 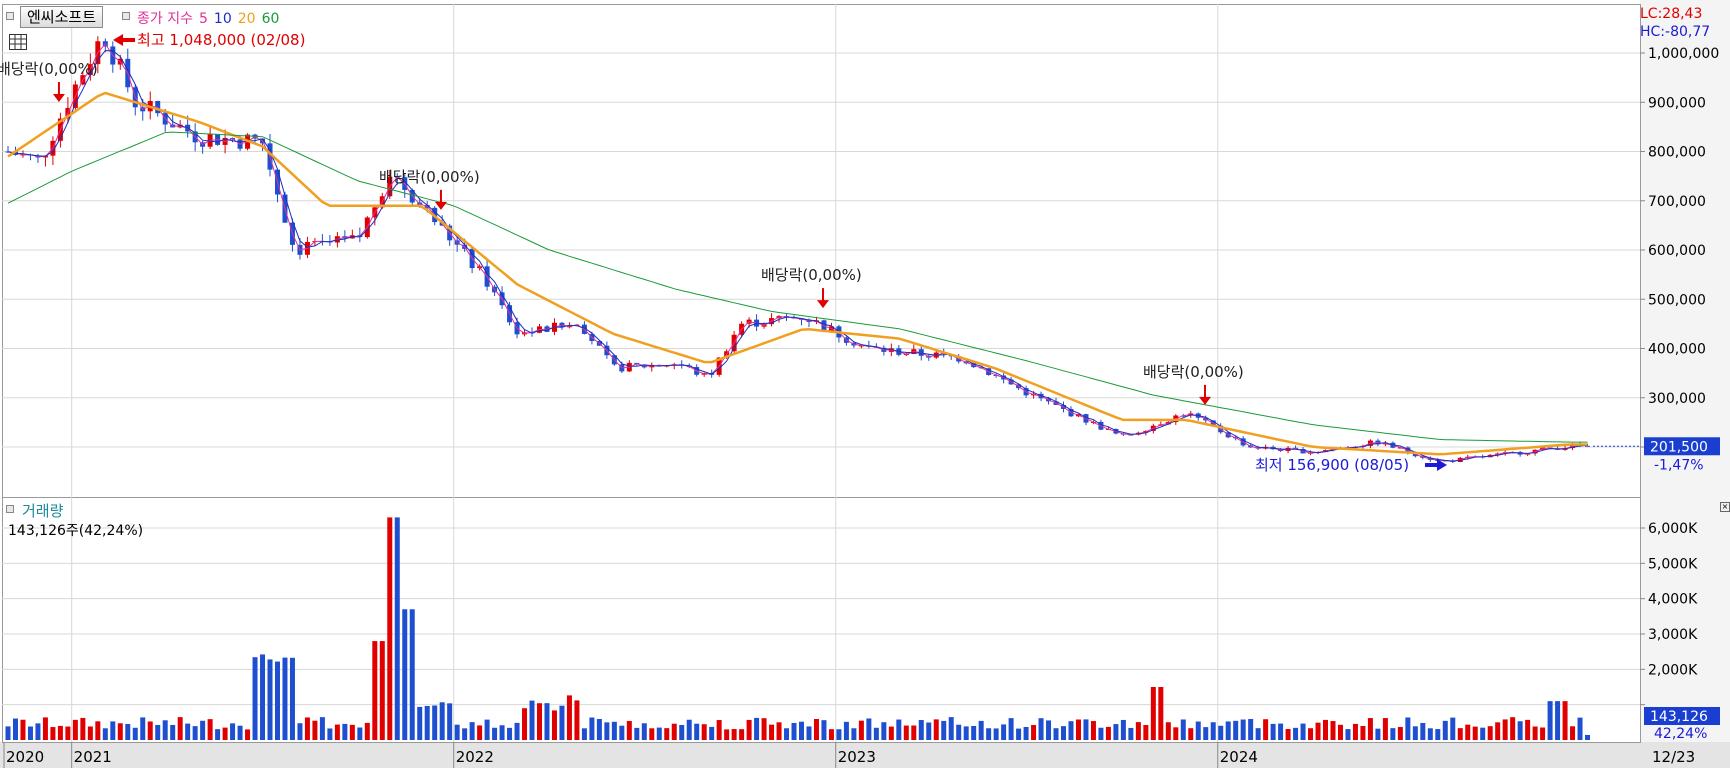 I want to click on high-annotation: 최고 1,048,000 (02/08), so click(x=209, y=40).